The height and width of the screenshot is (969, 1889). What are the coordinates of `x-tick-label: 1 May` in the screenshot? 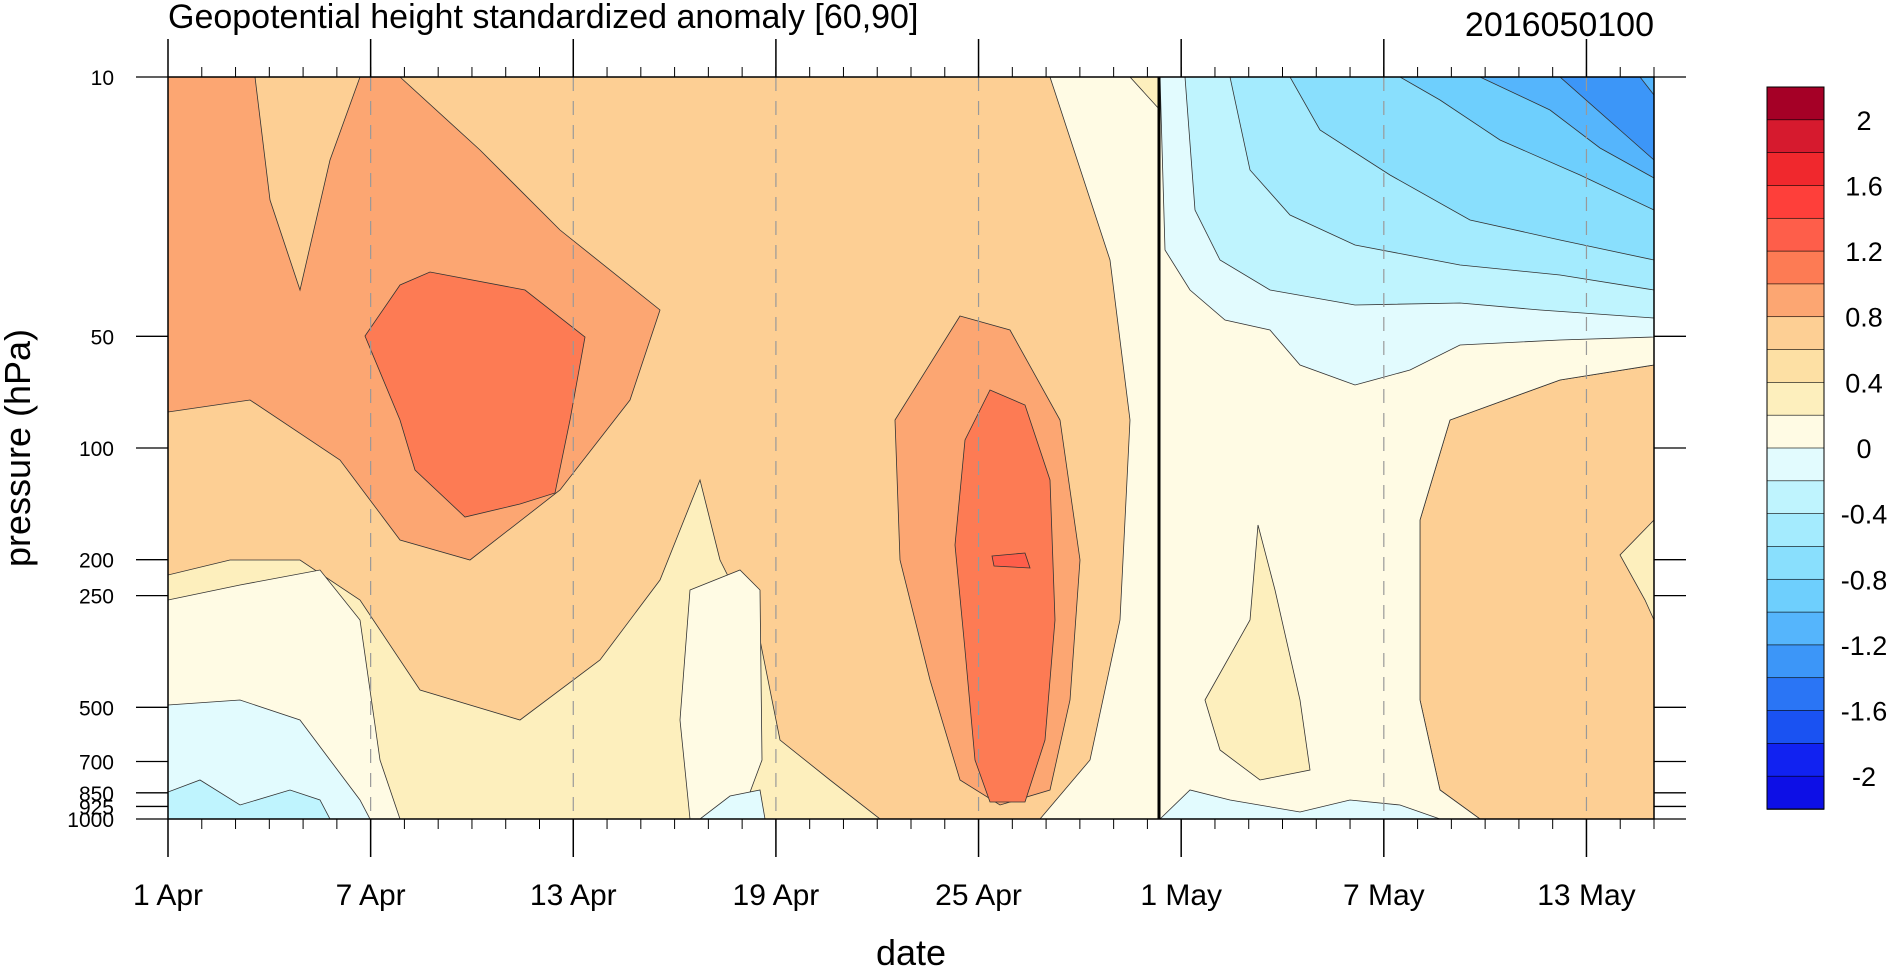 It's located at (1181, 895).